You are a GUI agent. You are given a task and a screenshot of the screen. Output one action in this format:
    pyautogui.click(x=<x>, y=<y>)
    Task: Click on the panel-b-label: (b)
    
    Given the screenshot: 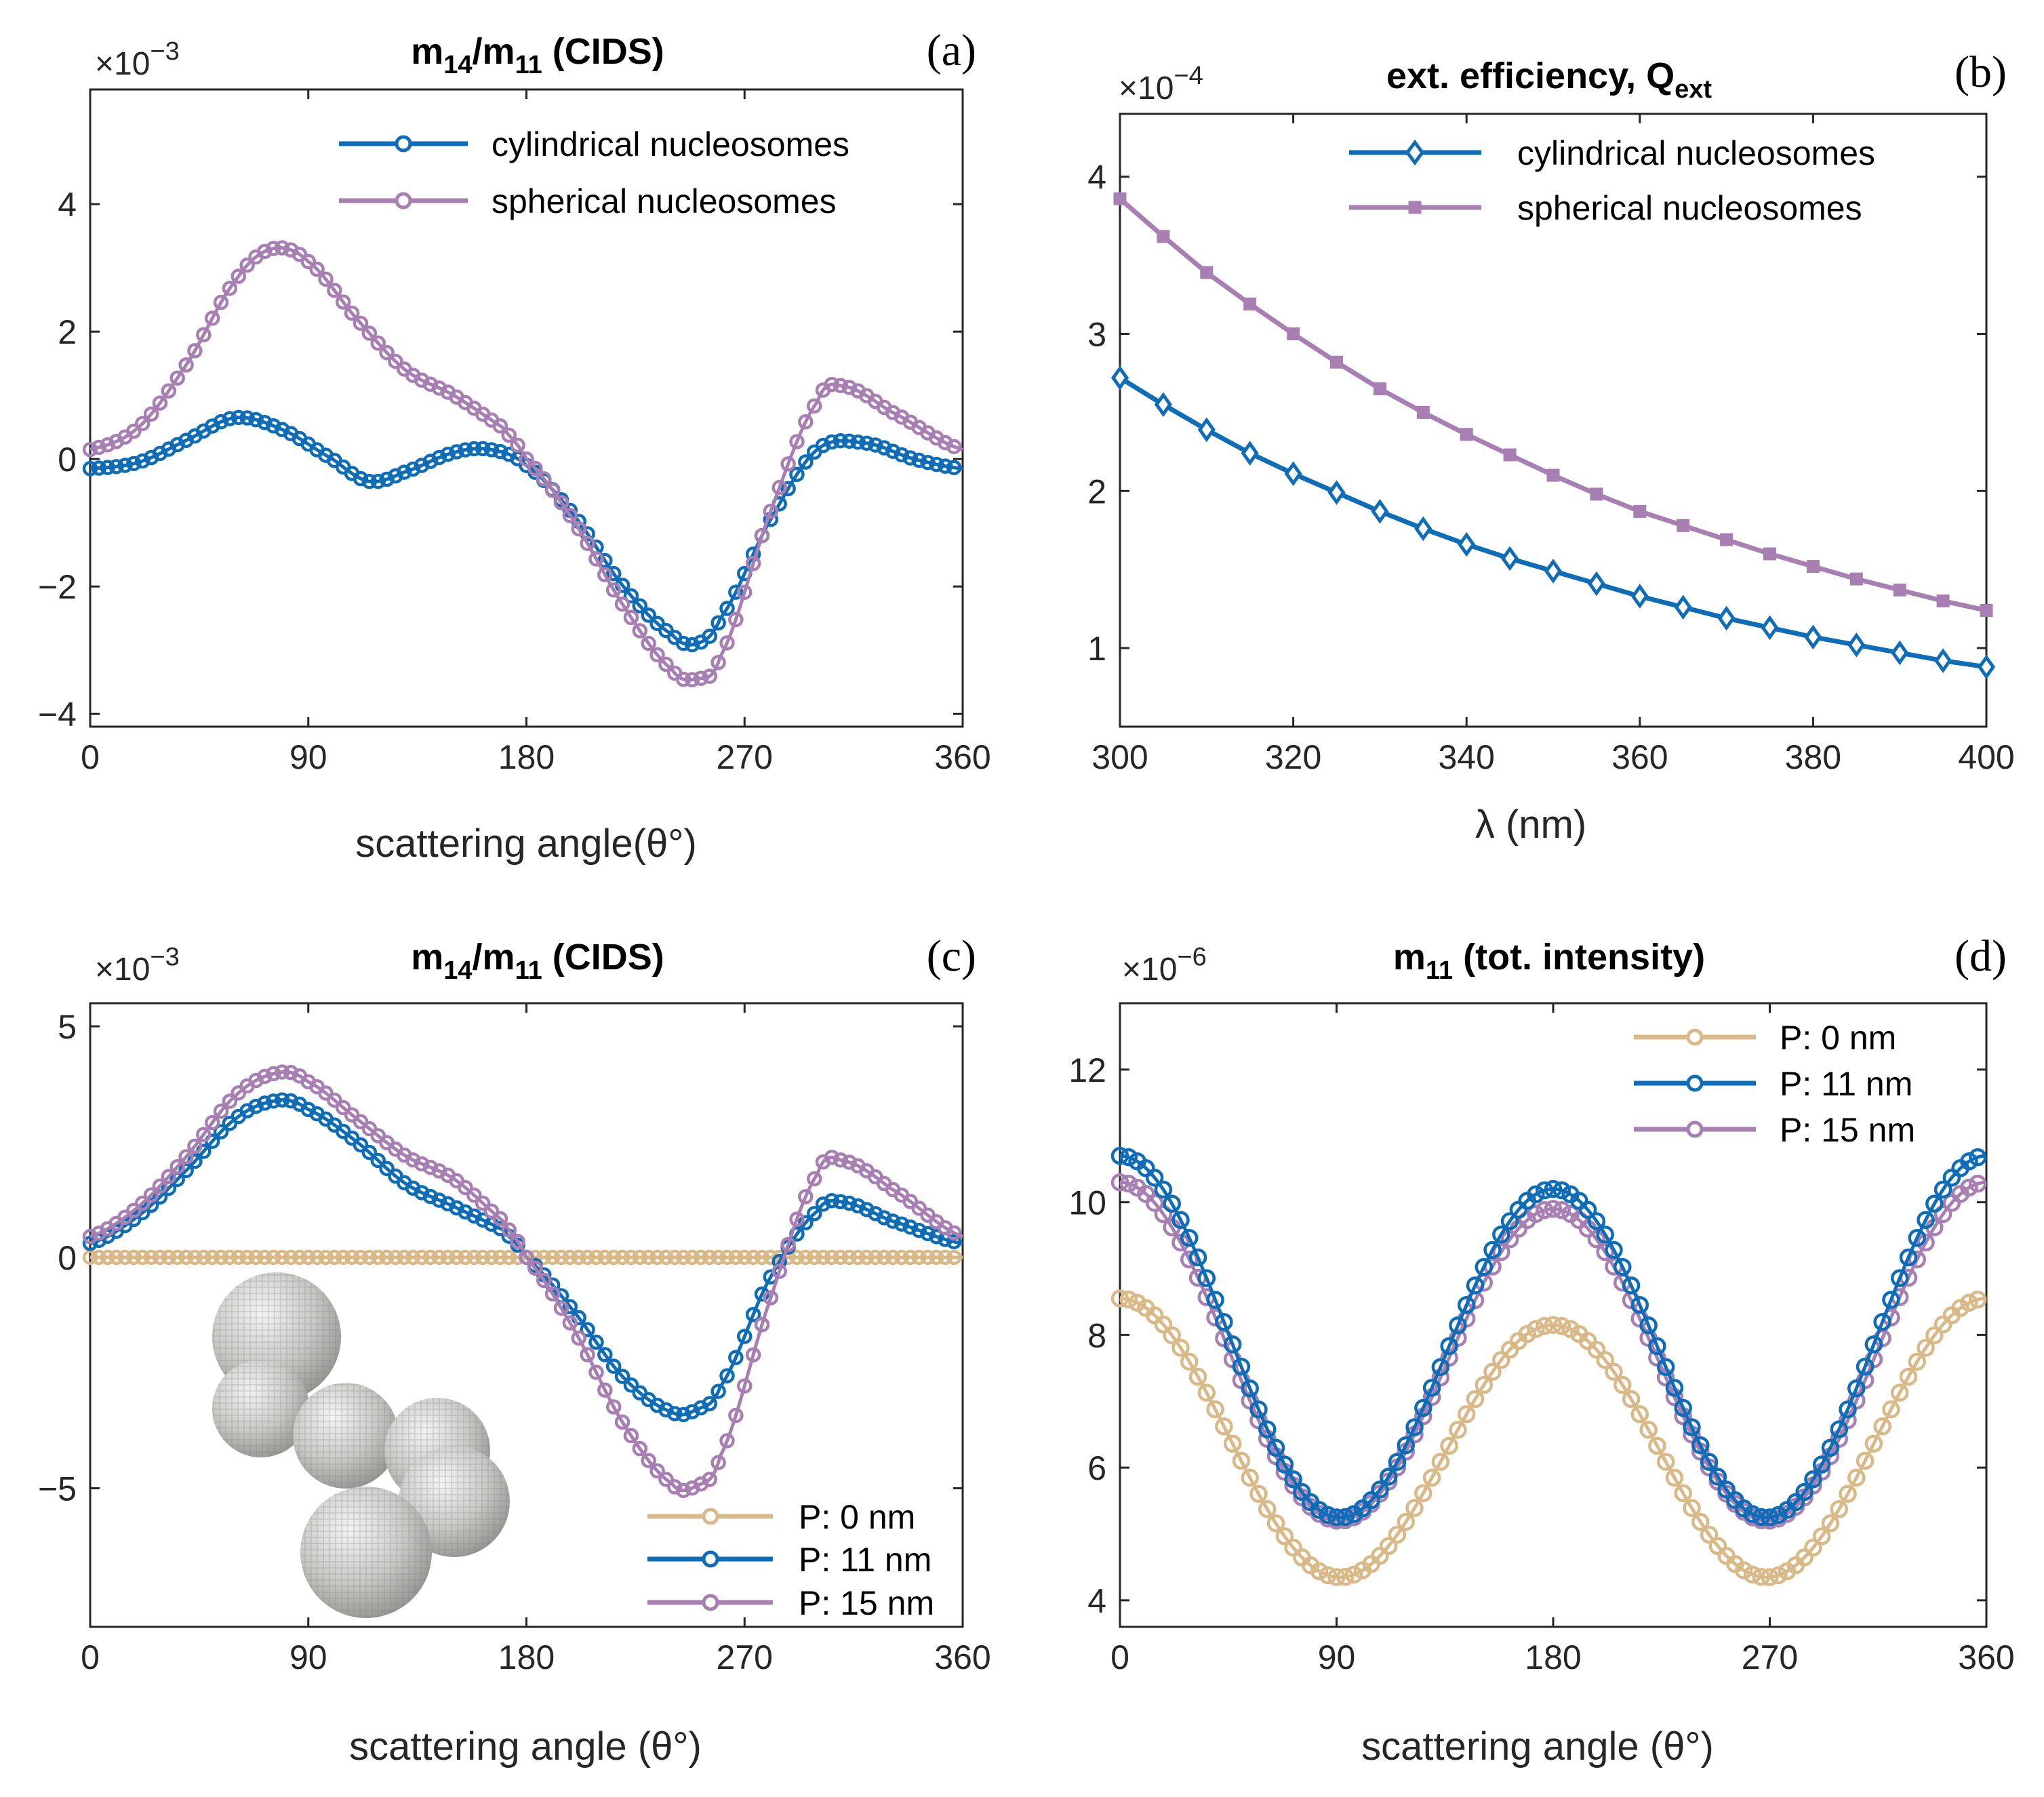 What is the action you would take?
    pyautogui.click(x=1981, y=72)
    